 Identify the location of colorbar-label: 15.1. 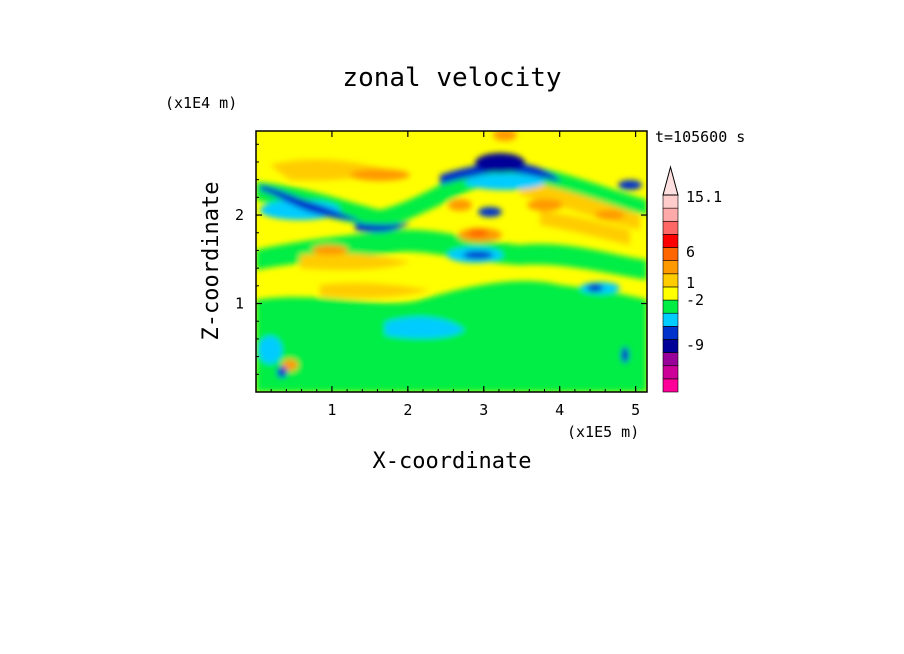
(704, 197).